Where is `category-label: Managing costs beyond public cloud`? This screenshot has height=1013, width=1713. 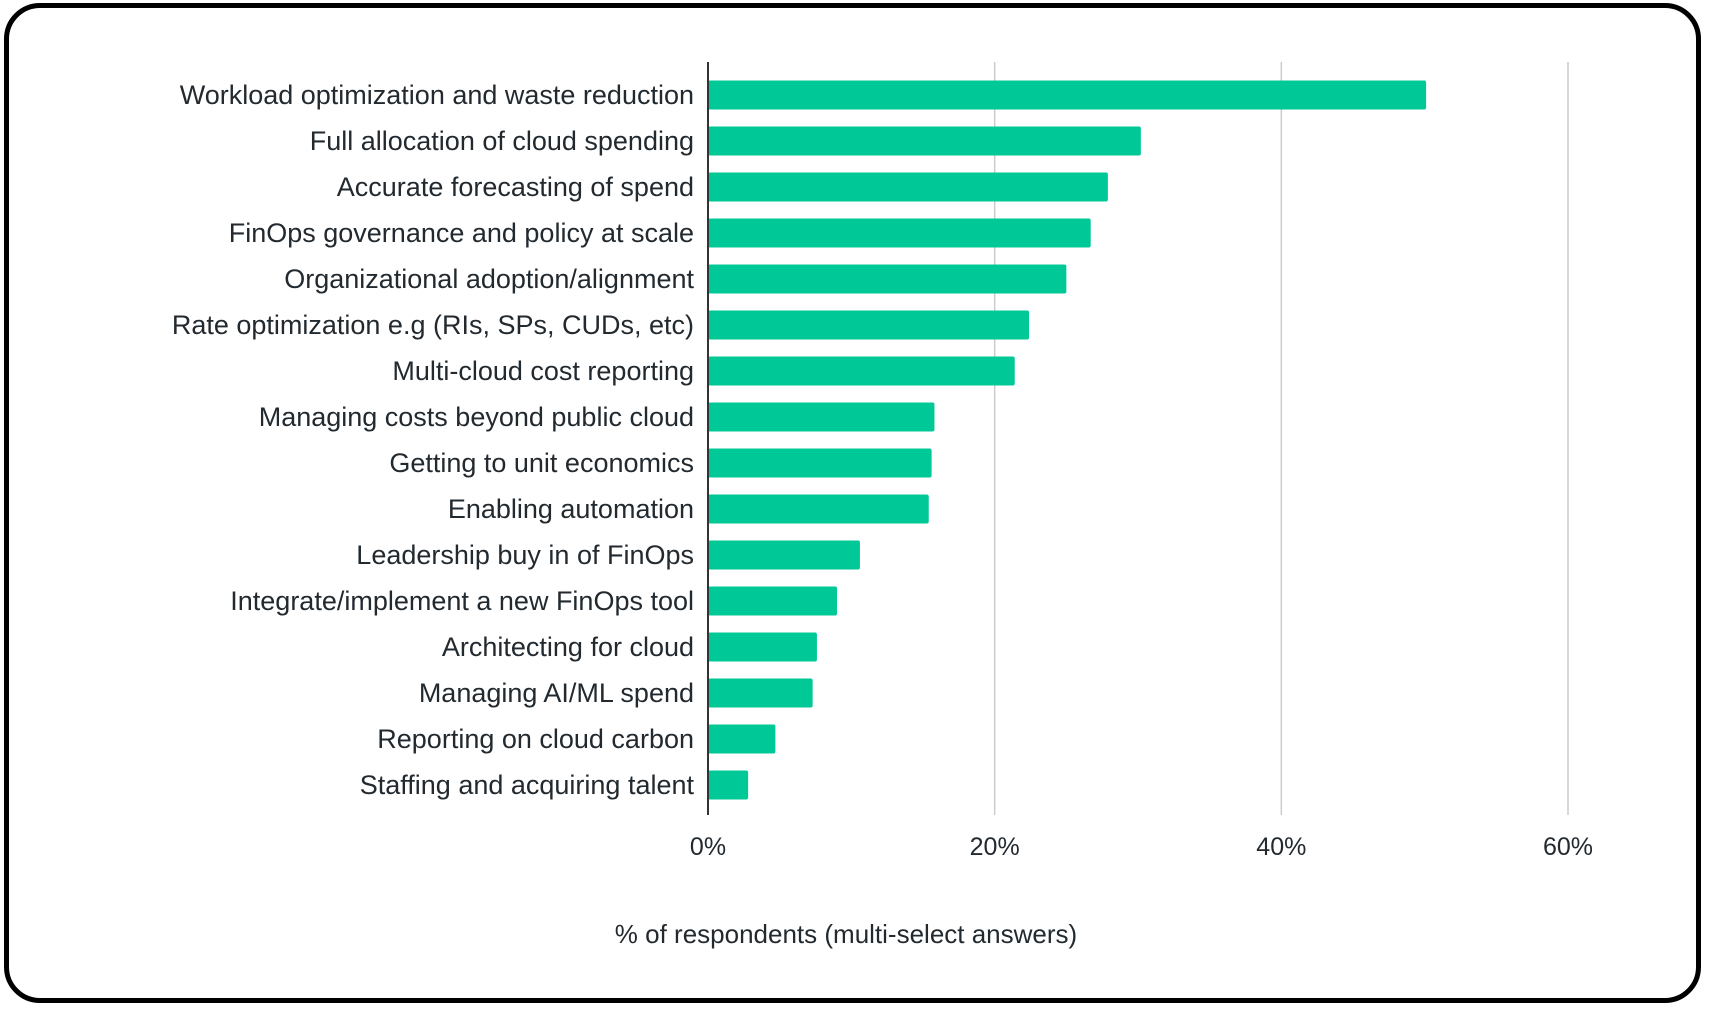
category-label: Managing costs beyond public cloud is located at coordinates (476, 417).